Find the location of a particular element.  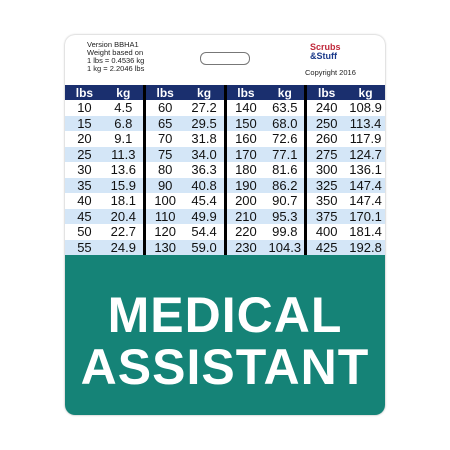

table-cell: 250 is located at coordinates (326, 123).